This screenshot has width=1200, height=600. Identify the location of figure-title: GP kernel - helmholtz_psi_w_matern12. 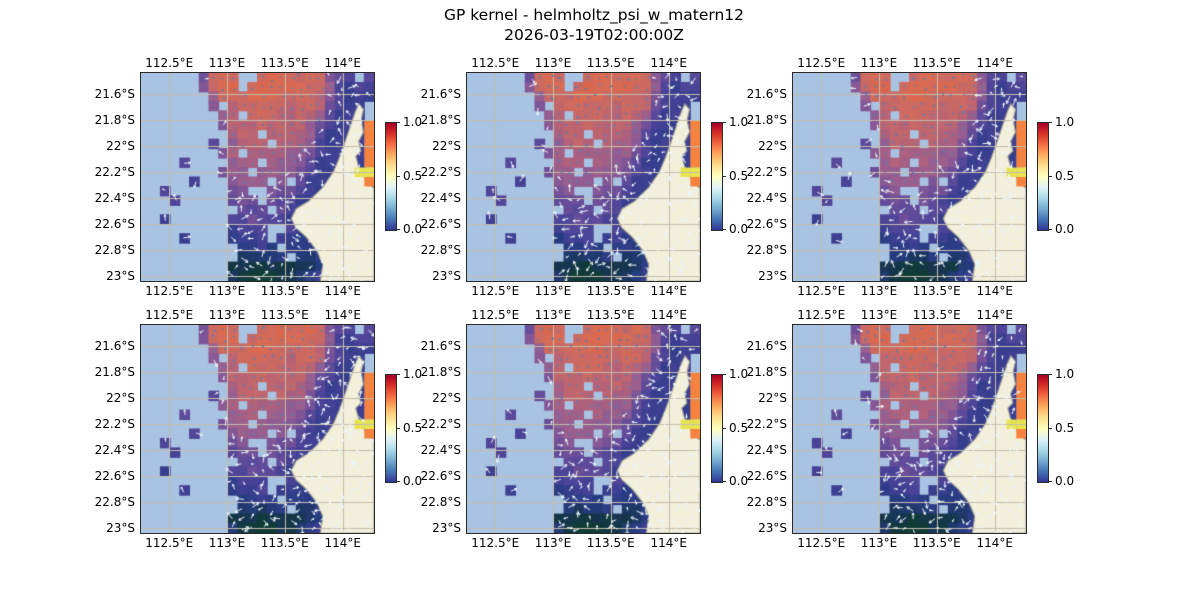
(594, 15).